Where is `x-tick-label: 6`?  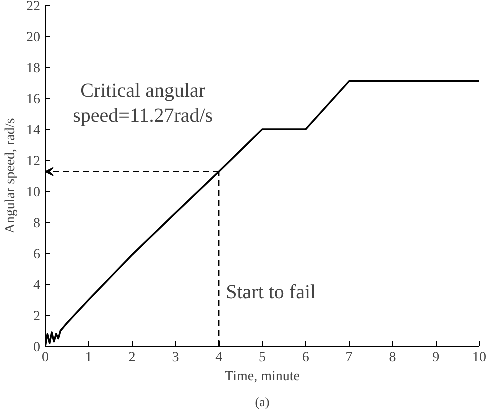
x-tick-label: 6 is located at coordinates (306, 358).